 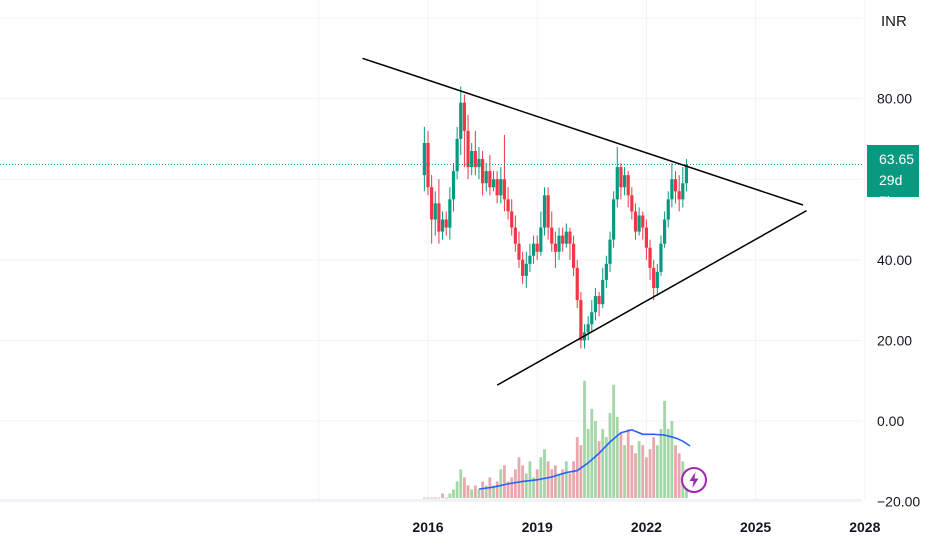 I want to click on x-tick-label: 2019, so click(x=537, y=527).